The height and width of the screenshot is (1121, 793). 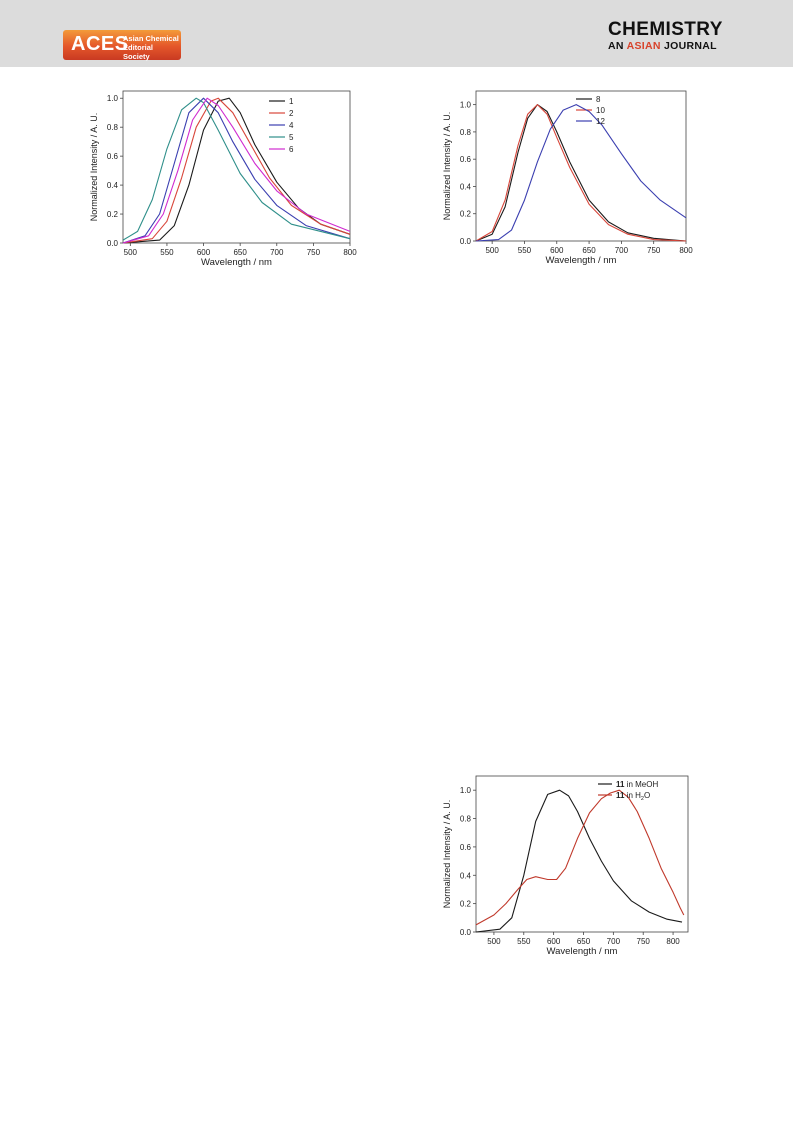 I want to click on aces-subtitle-line-1: Asian Chemical, so click(x=151, y=38).